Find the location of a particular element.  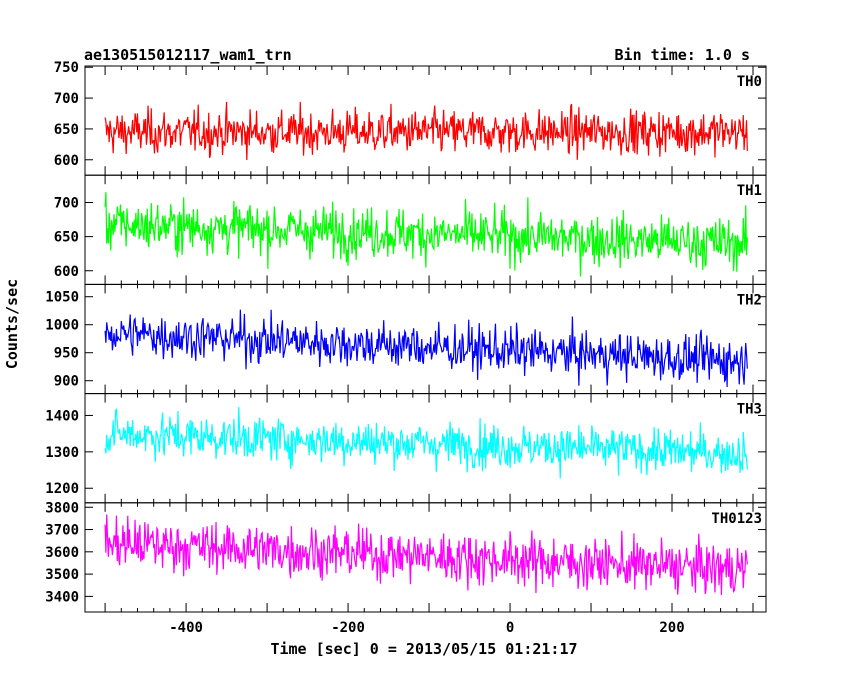

panel-label: TH1 is located at coordinates (749, 191).